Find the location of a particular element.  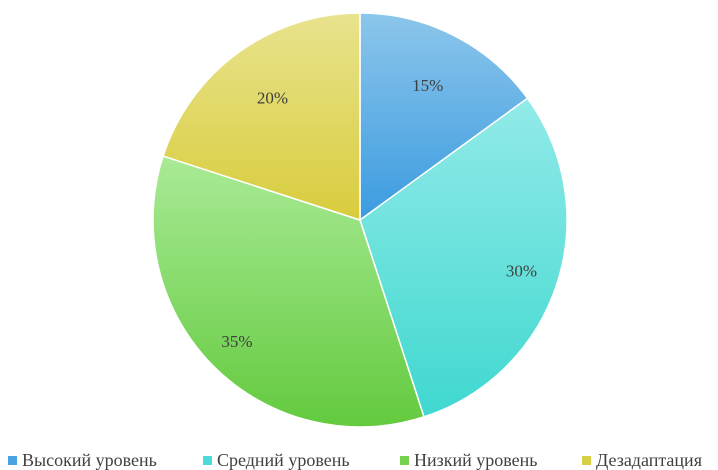

legend-label-low: Низкий уровень is located at coordinates (476, 460).